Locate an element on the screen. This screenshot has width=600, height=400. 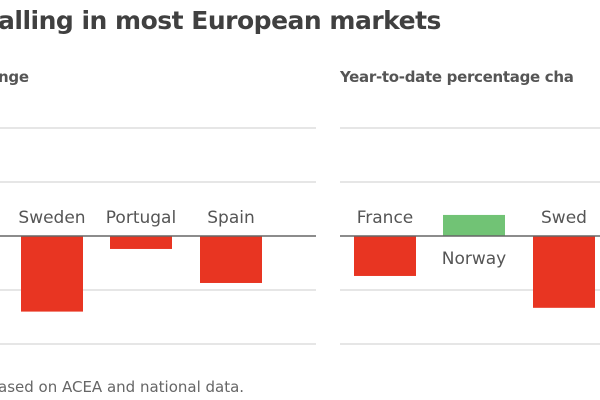
bar-france is located at coordinates (385, 256).